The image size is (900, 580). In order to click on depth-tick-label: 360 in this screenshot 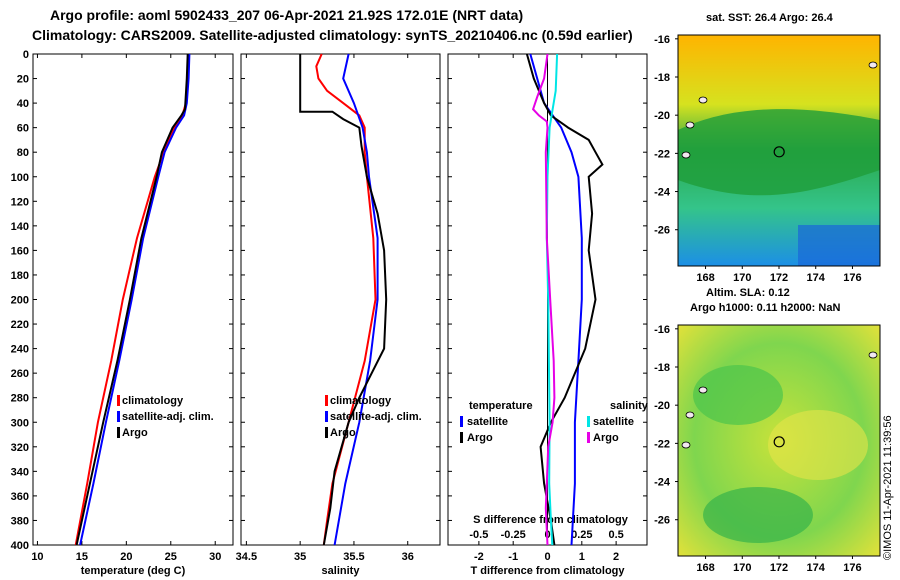, I will do `click(20, 497)`.